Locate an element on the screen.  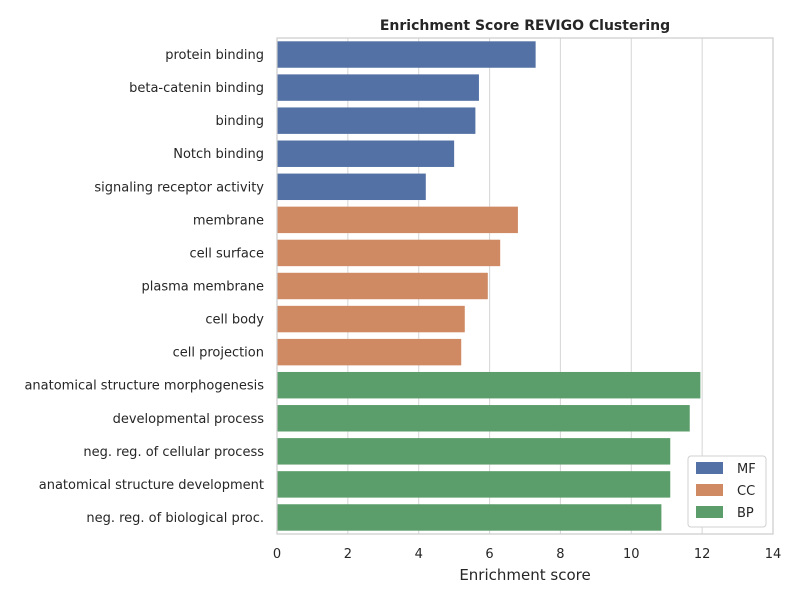
y-tick-label: anatomical structure morphogenesis is located at coordinates (144, 386).